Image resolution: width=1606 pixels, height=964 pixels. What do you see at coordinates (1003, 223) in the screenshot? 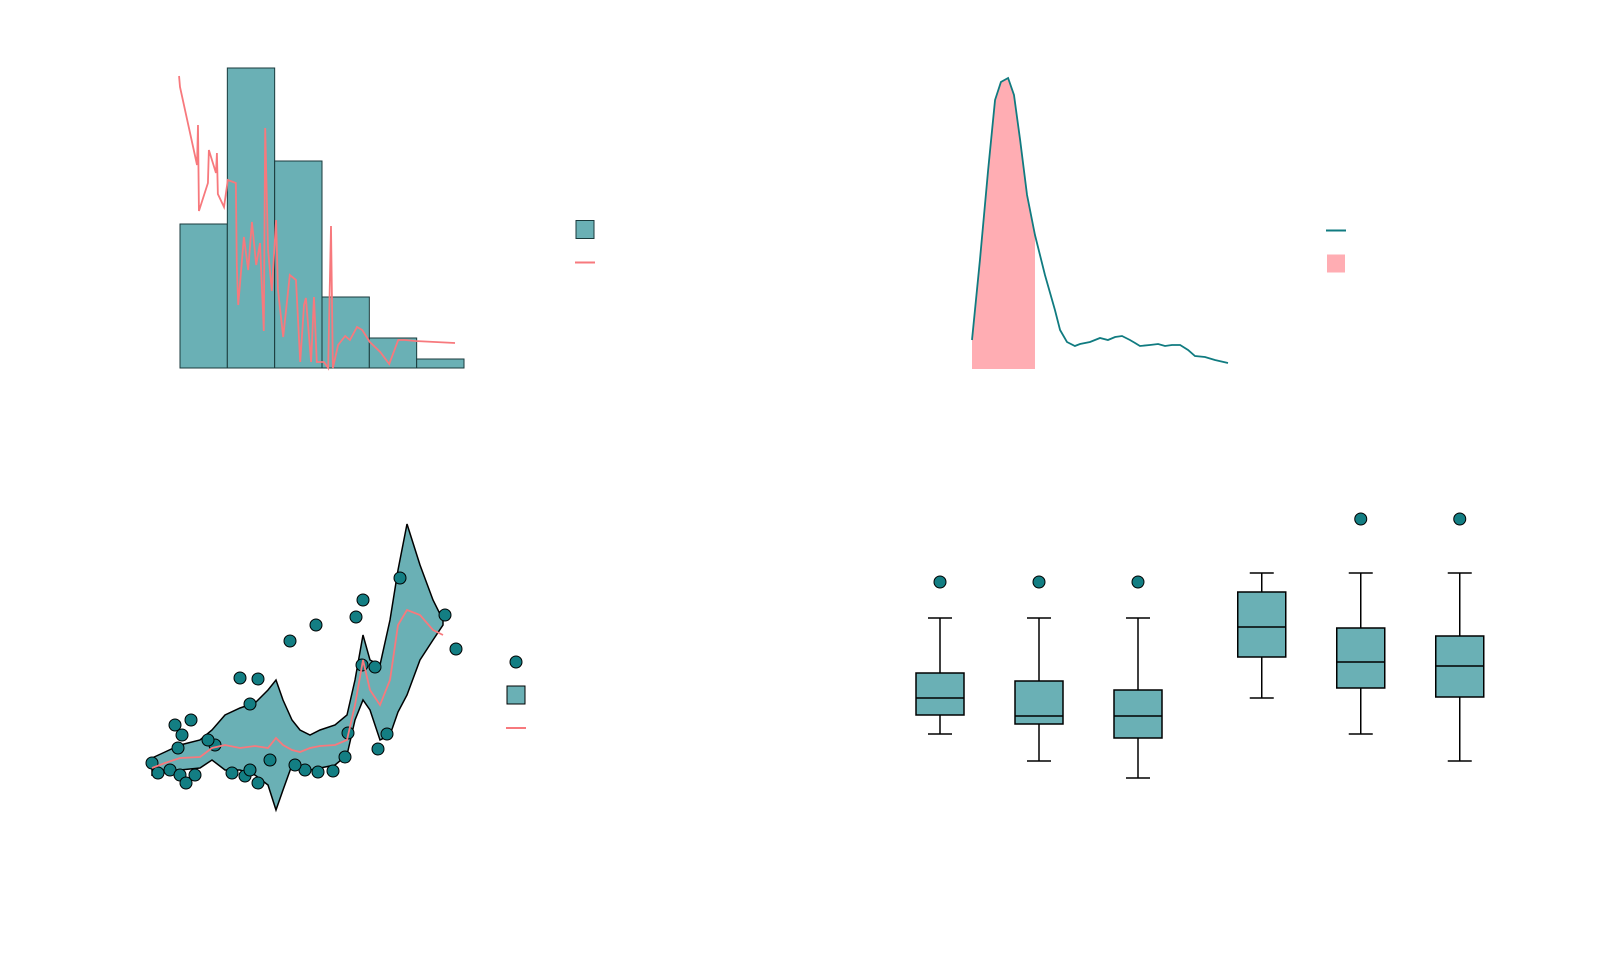
I see `shaded-area` at bounding box center [1003, 223].